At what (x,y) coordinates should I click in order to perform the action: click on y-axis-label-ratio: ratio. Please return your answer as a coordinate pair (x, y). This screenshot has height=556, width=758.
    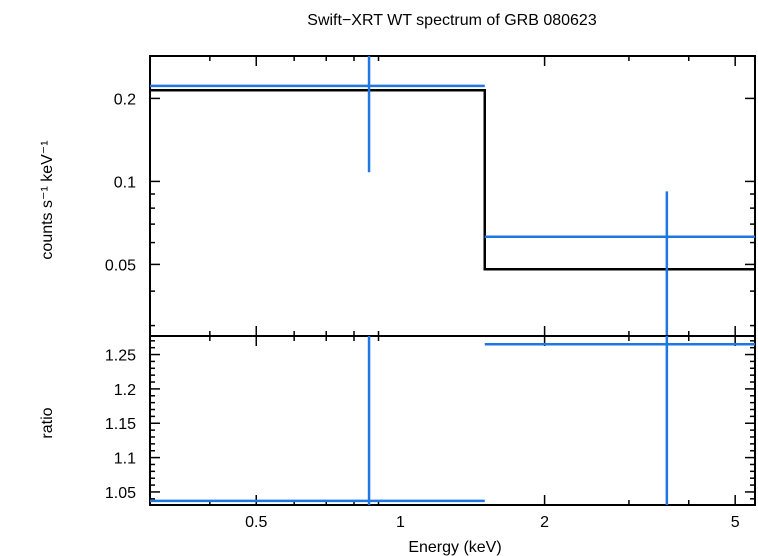
    Looking at the image, I should click on (47, 422).